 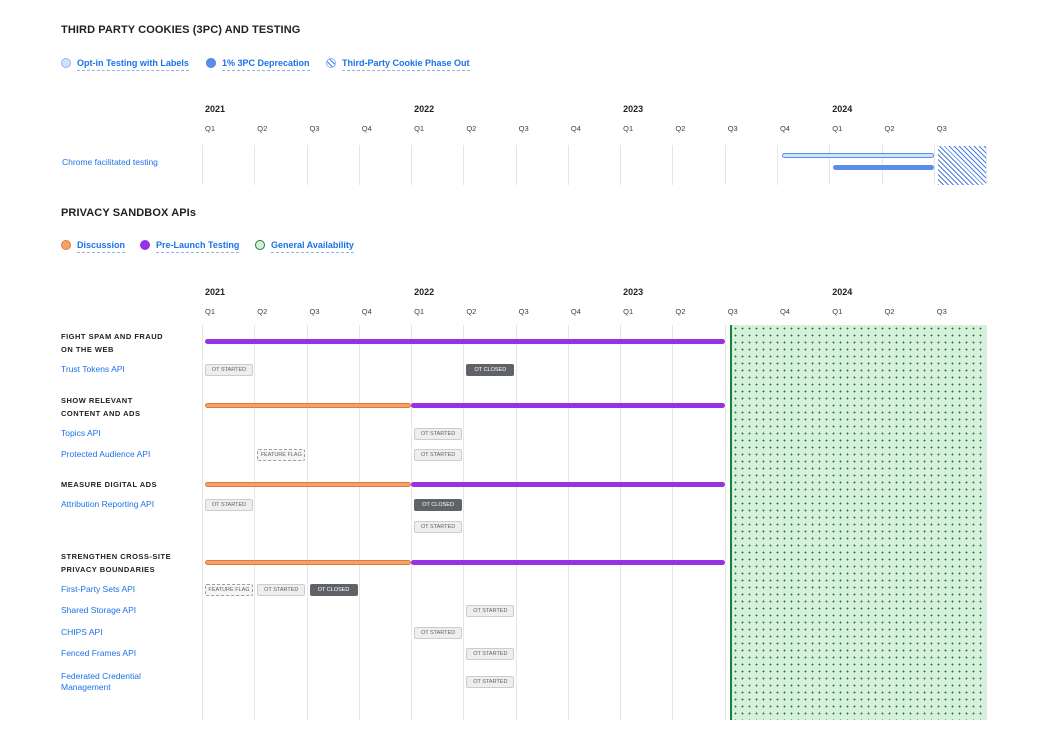 What do you see at coordinates (406, 64) in the screenshot?
I see `legend-item: Third-Party Cookie Phase Out` at bounding box center [406, 64].